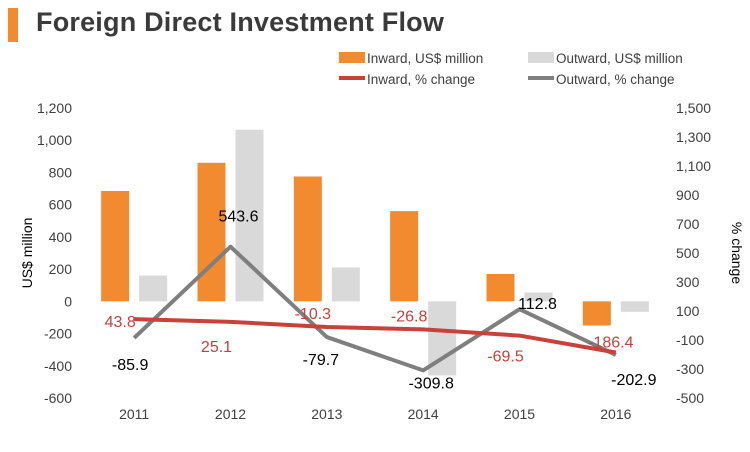 The width and height of the screenshot is (750, 452). I want to click on x-tick-label: 2013, so click(326, 414).